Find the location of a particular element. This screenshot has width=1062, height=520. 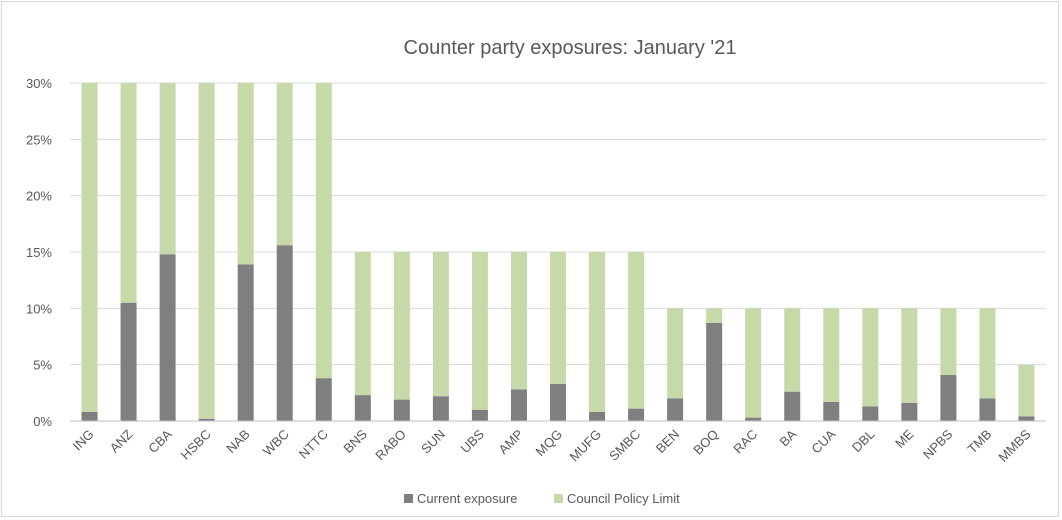

bar-policy-limit-anz is located at coordinates (128, 193).